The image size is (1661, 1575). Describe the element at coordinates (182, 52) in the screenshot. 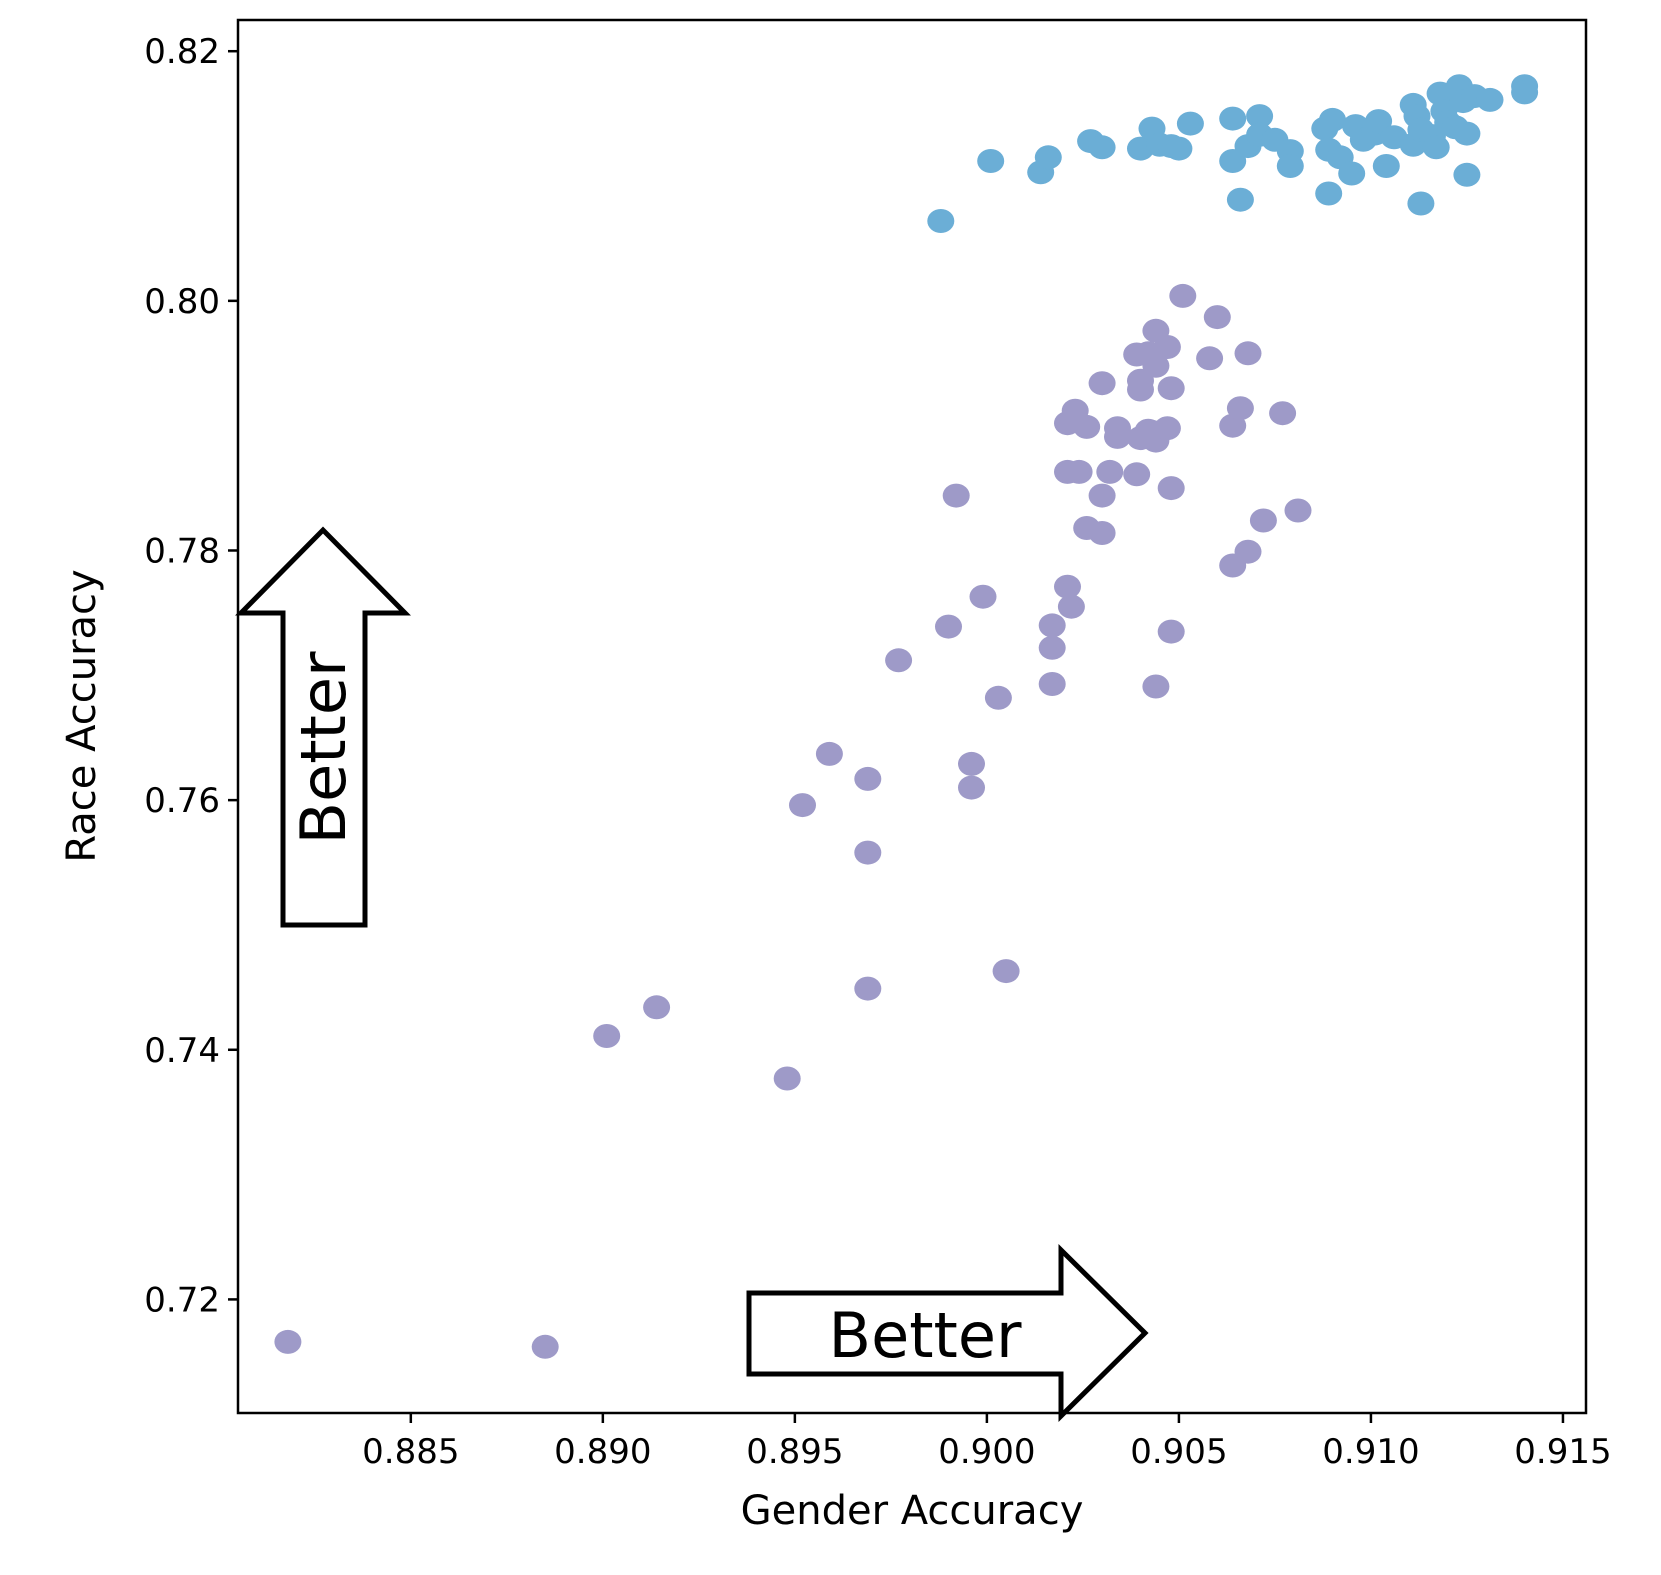

I see `y-tick-label: 0.82` at that location.